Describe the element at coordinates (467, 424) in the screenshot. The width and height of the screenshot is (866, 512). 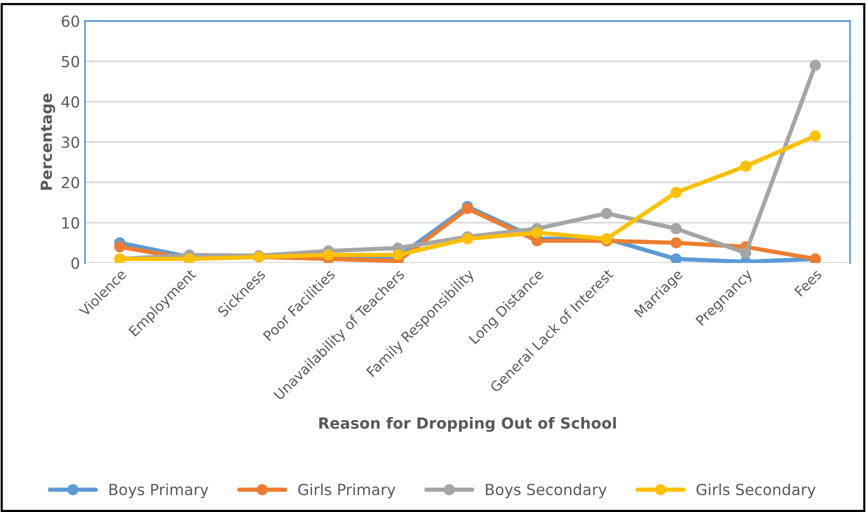
I see `x-axis-title: Reason for Dropping Out of School` at that location.